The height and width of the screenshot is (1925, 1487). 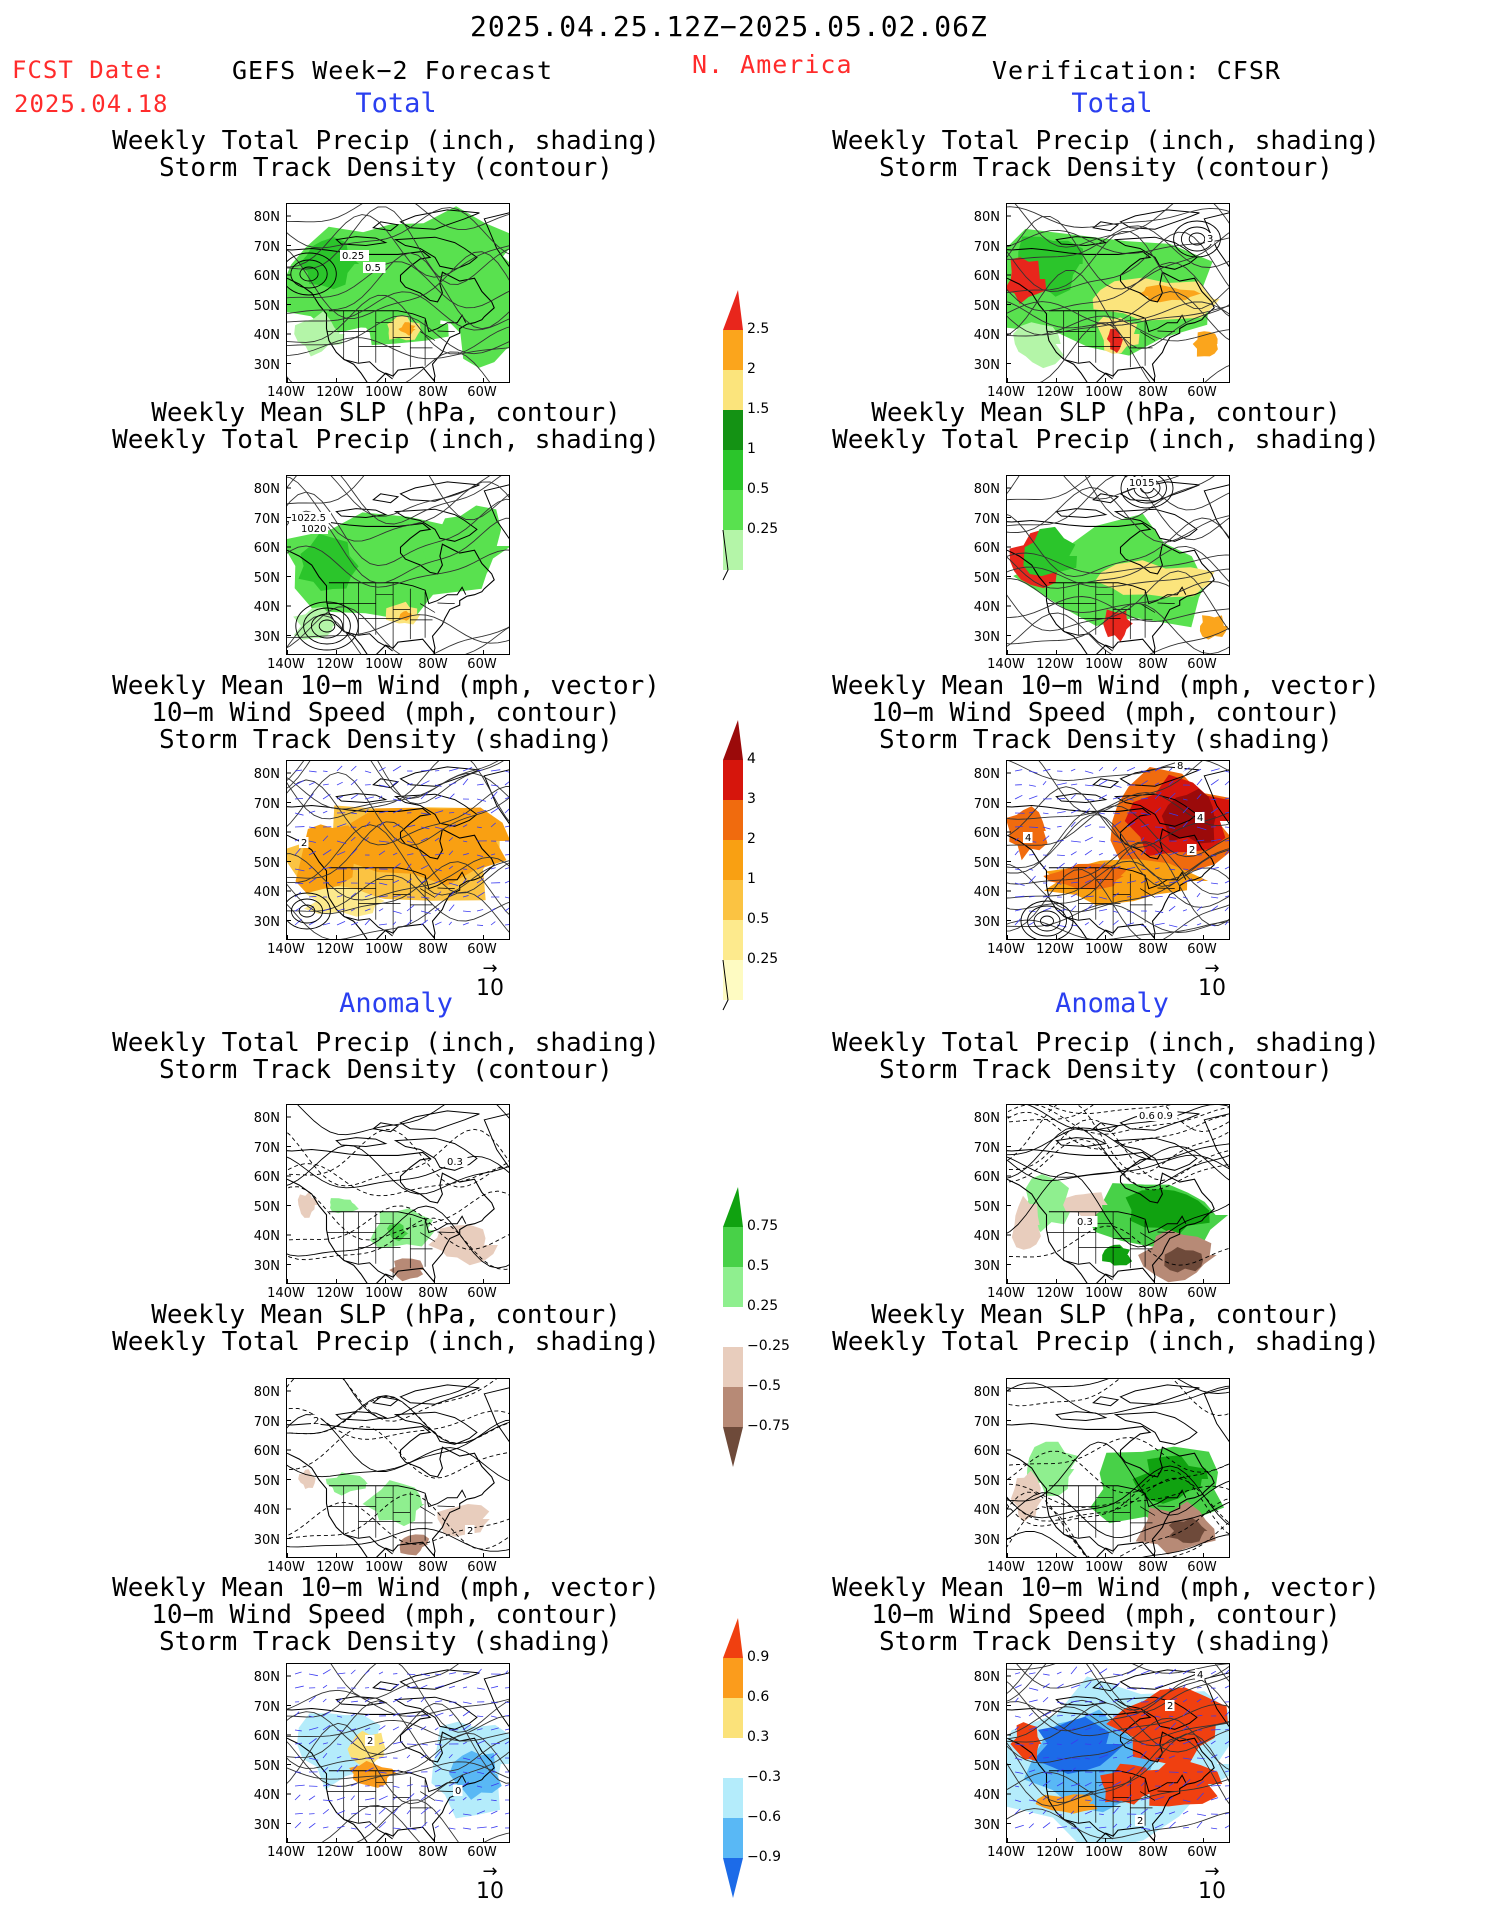 What do you see at coordinates (455, 1162) in the screenshot?
I see `svg-text: 0.3` at bounding box center [455, 1162].